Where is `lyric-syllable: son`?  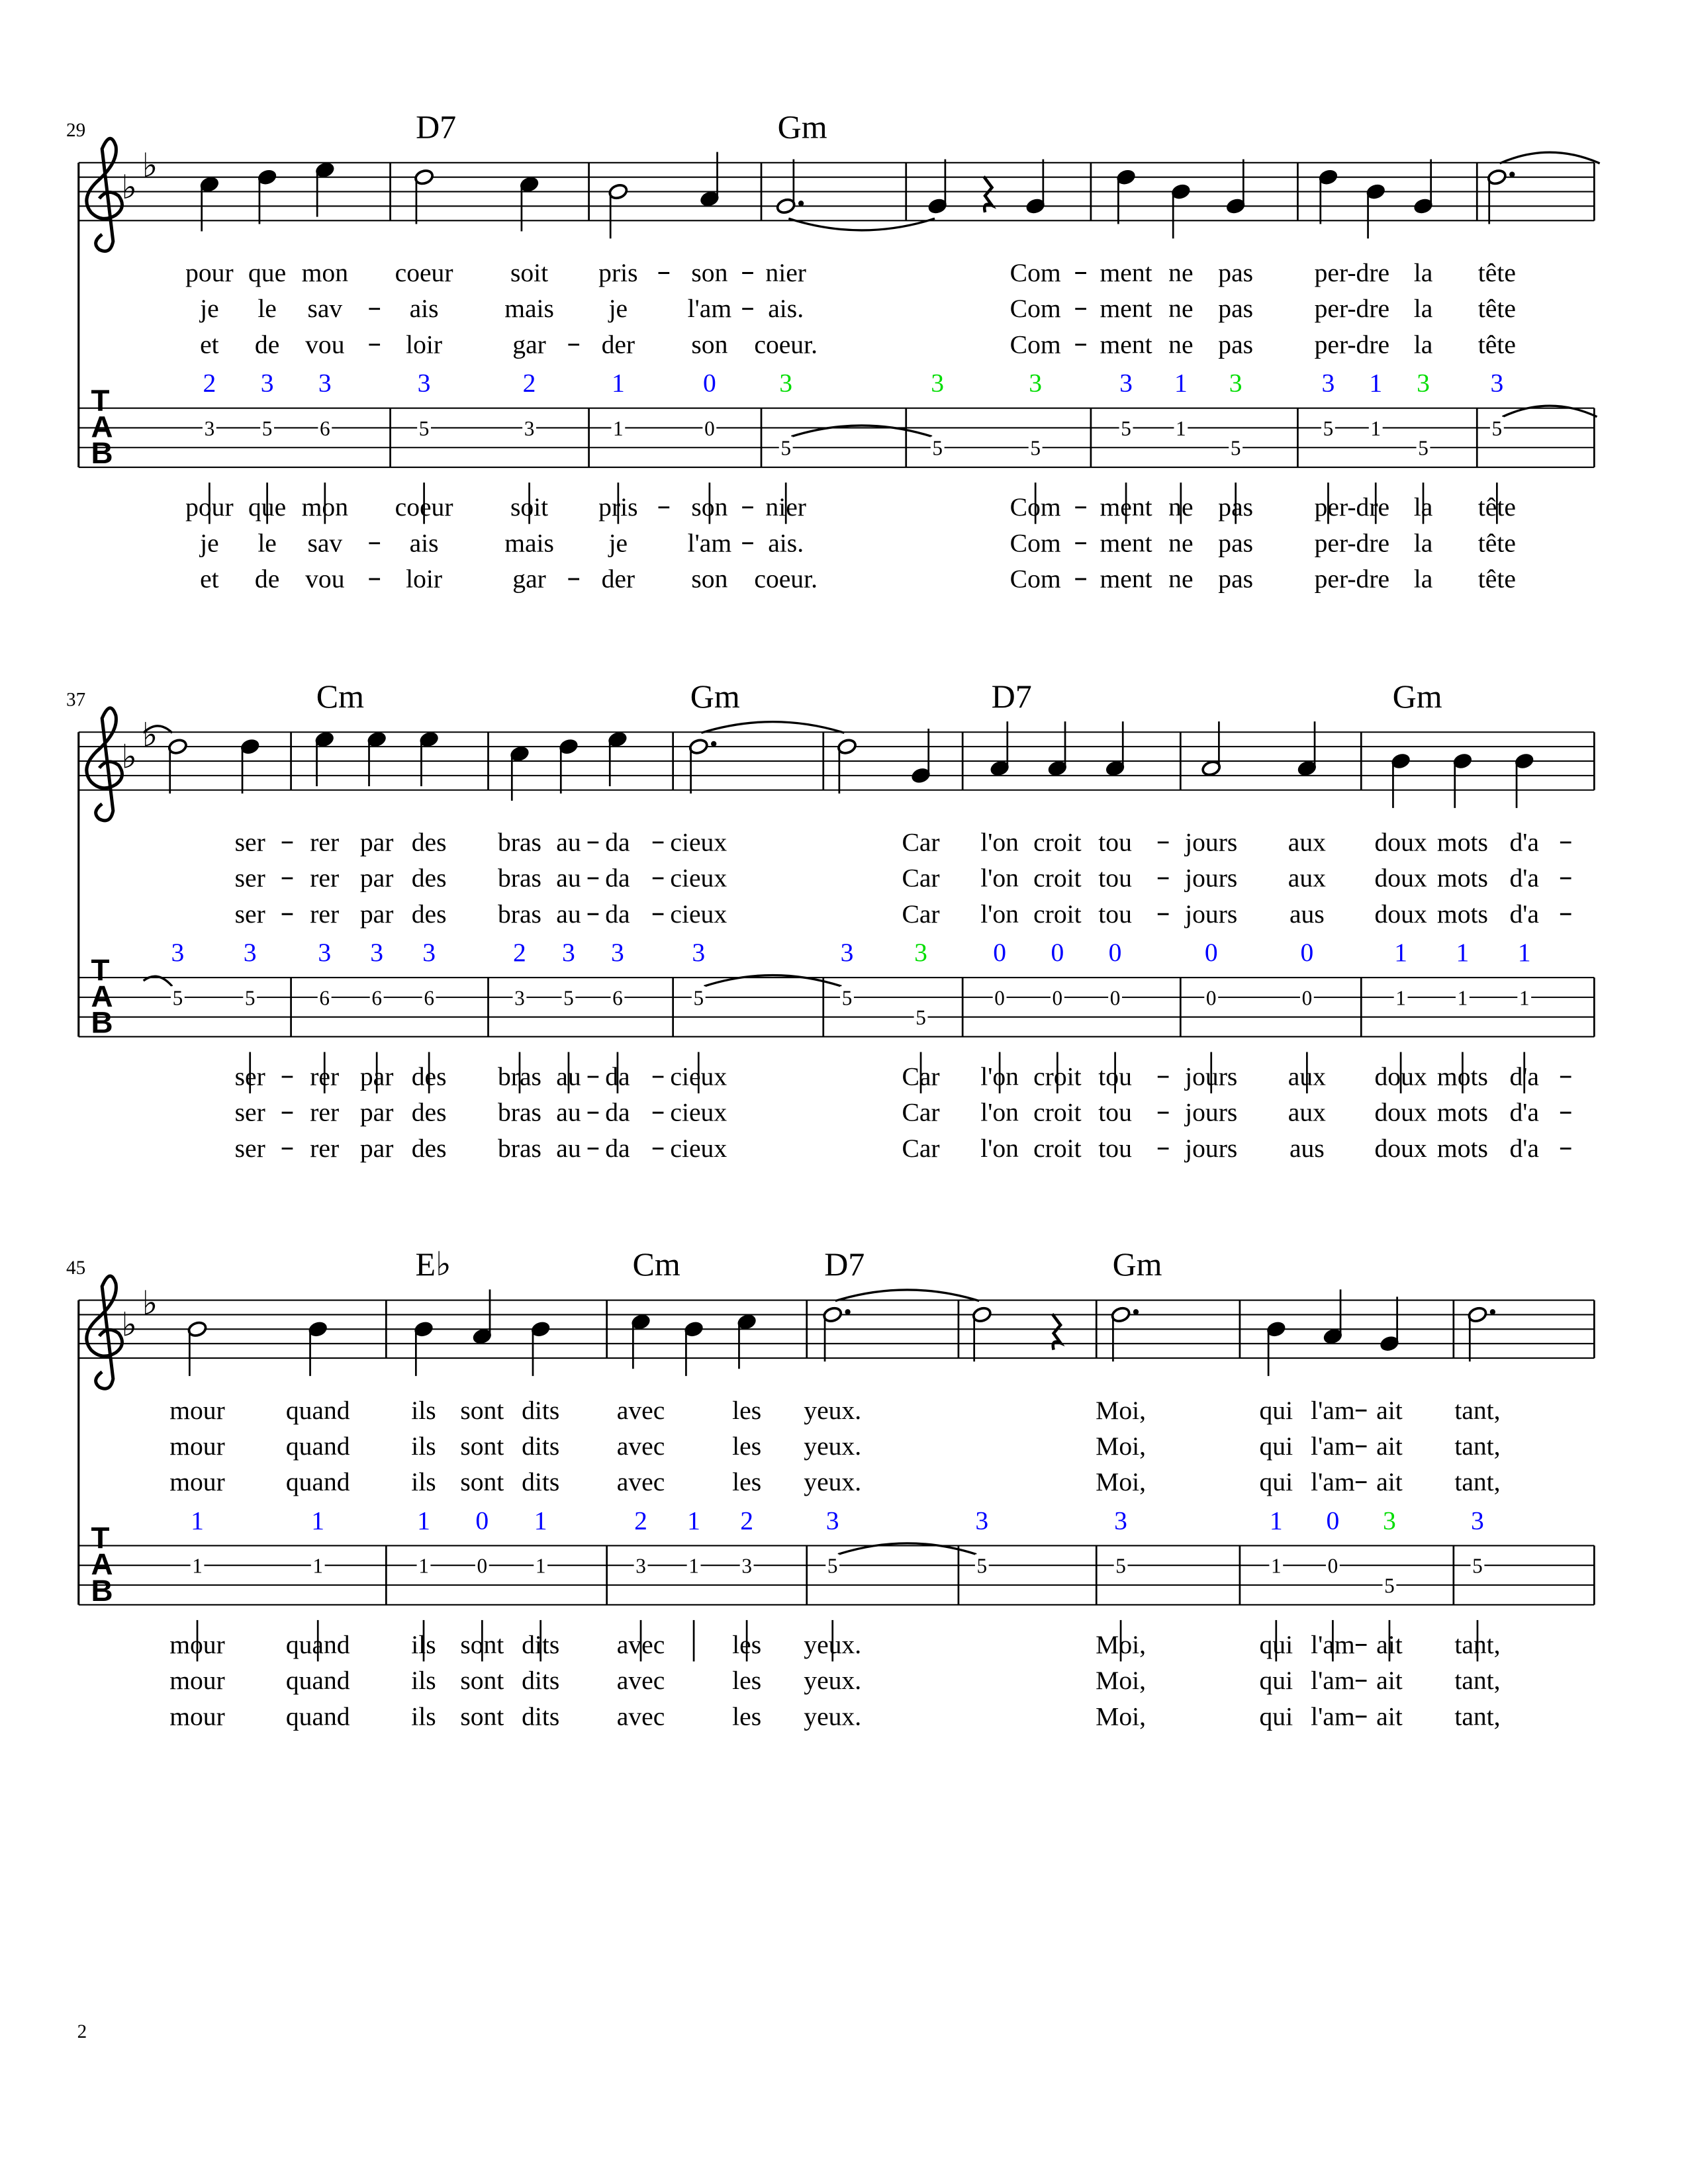
lyric-syllable: son is located at coordinates (709, 507).